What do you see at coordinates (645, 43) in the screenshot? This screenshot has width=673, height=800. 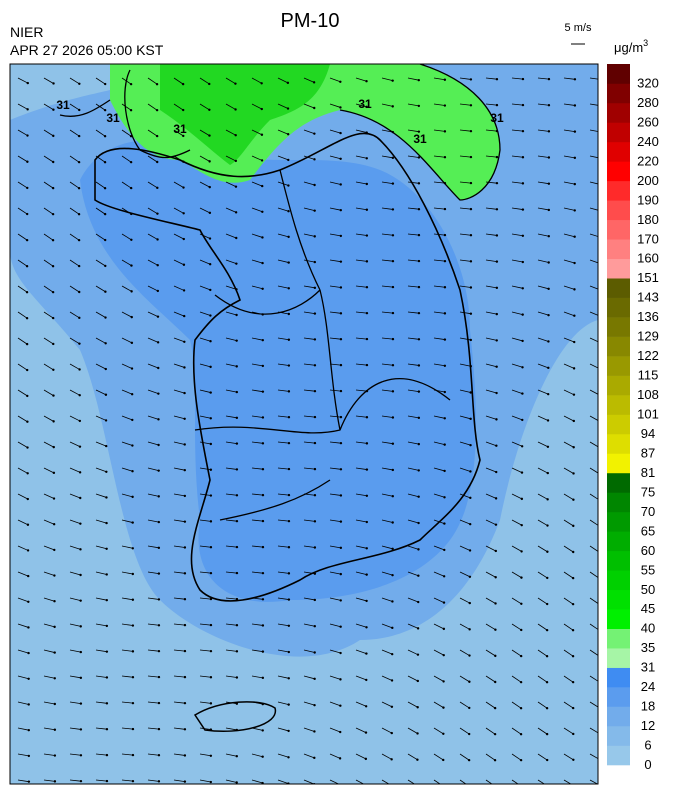 I see `unit-exp: 3` at bounding box center [645, 43].